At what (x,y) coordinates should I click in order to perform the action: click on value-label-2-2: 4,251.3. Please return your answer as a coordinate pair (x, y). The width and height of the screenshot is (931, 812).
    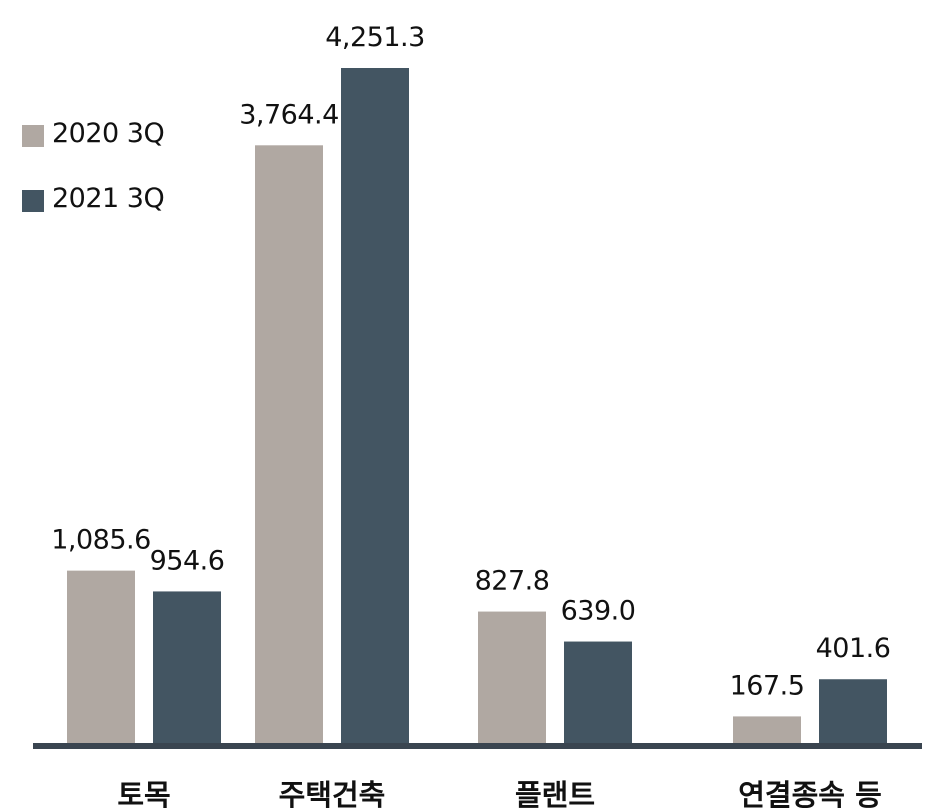
    Looking at the image, I should click on (375, 37).